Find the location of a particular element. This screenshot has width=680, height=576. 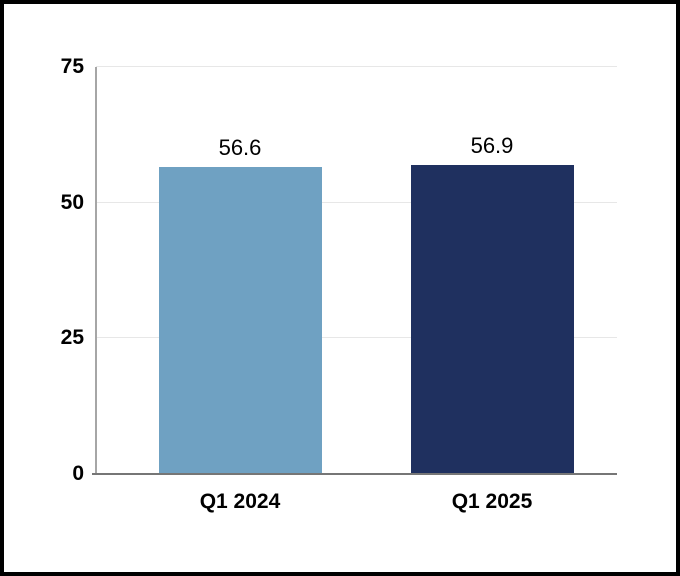

x-category-label-q1-2025: Q1 2025 is located at coordinates (492, 501).